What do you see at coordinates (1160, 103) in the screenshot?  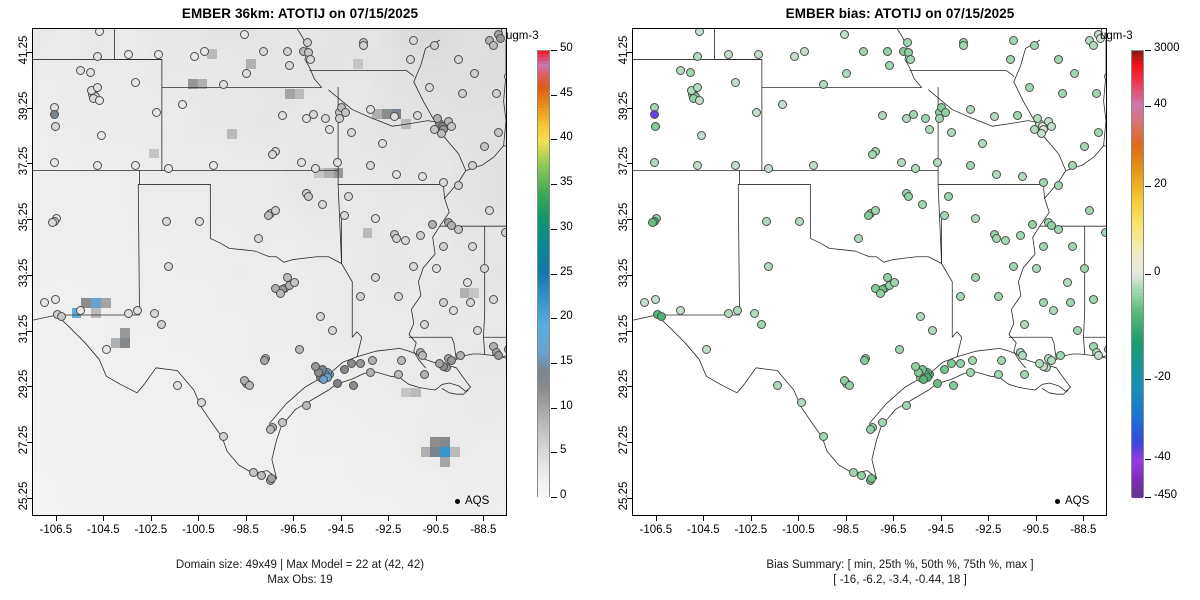 I see `colorbar-tick-label: 40` at bounding box center [1160, 103].